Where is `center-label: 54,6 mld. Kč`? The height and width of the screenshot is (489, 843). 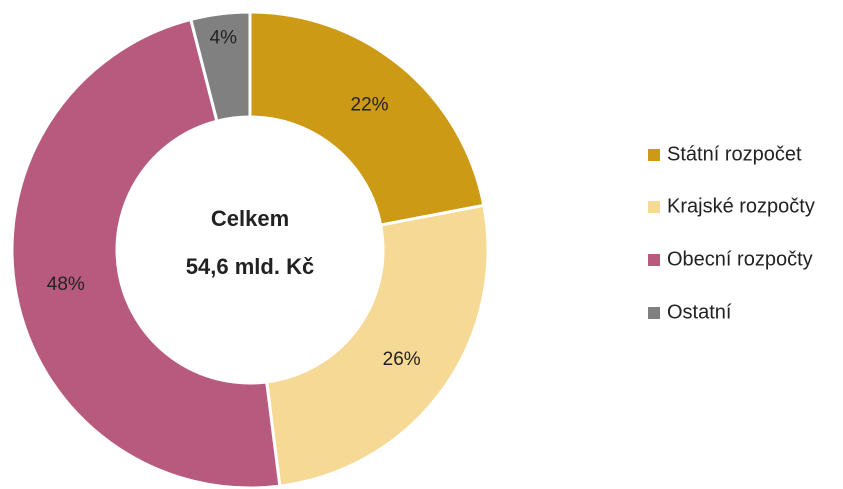
center-label: 54,6 mld. Kč is located at coordinates (250, 266).